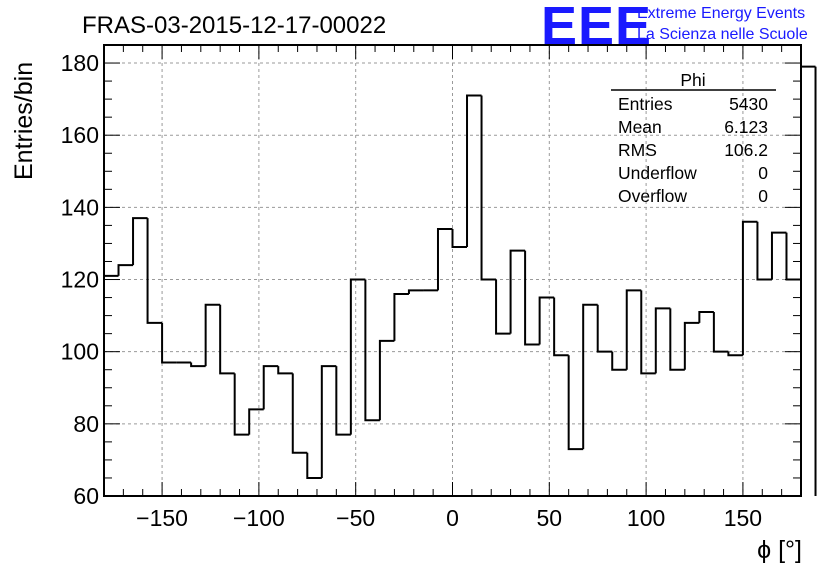 Image resolution: width=836 pixels, height=572 pixels. What do you see at coordinates (748, 104) in the screenshot?
I see `stats-row-value: 5430` at bounding box center [748, 104].